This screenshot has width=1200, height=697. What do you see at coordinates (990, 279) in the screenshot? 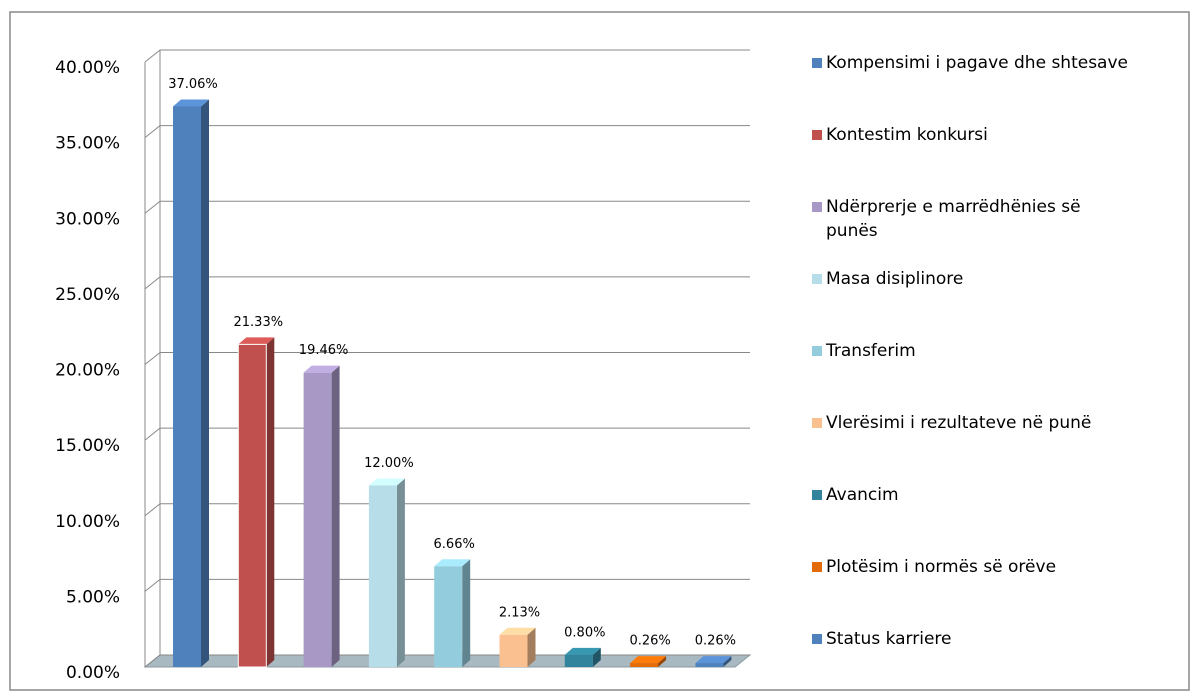
I see `legend-item: Masa disiplinore` at bounding box center [990, 279].